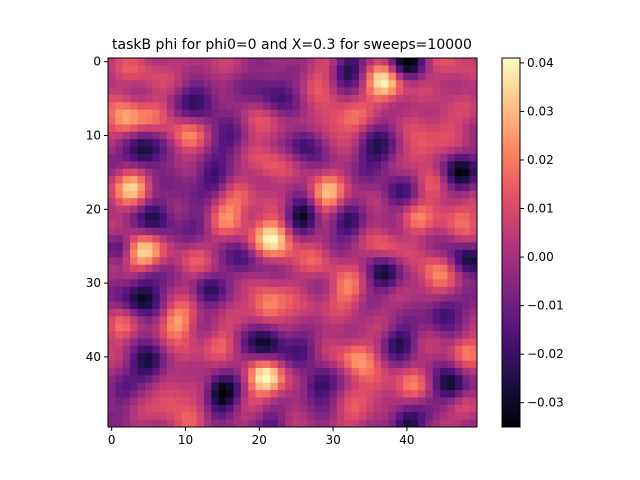  Describe the element at coordinates (511, 242) in the screenshot. I see `colorbar-frame` at that location.